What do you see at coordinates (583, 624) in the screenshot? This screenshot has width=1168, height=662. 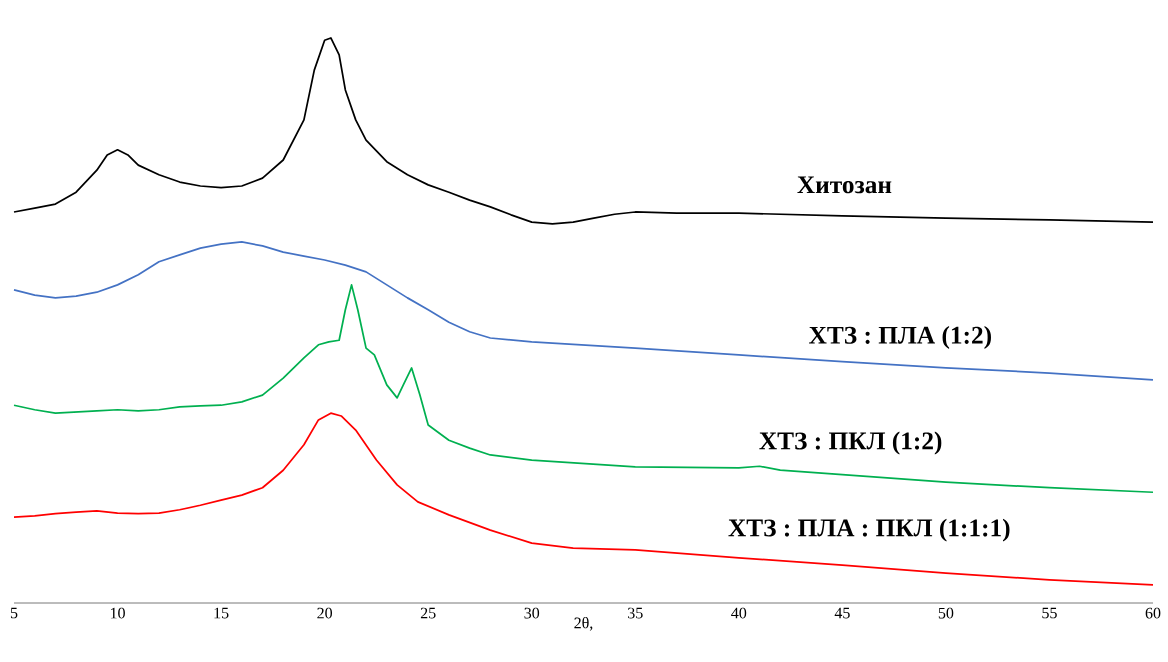 I see `x-axis-title: 2θ,` at bounding box center [583, 624].